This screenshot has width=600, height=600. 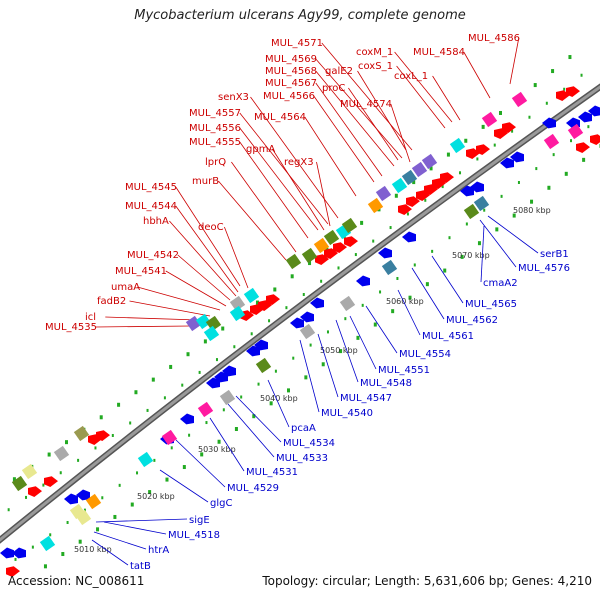 I want to click on reverse-gene-label: MUL_4561, so click(x=448, y=336).